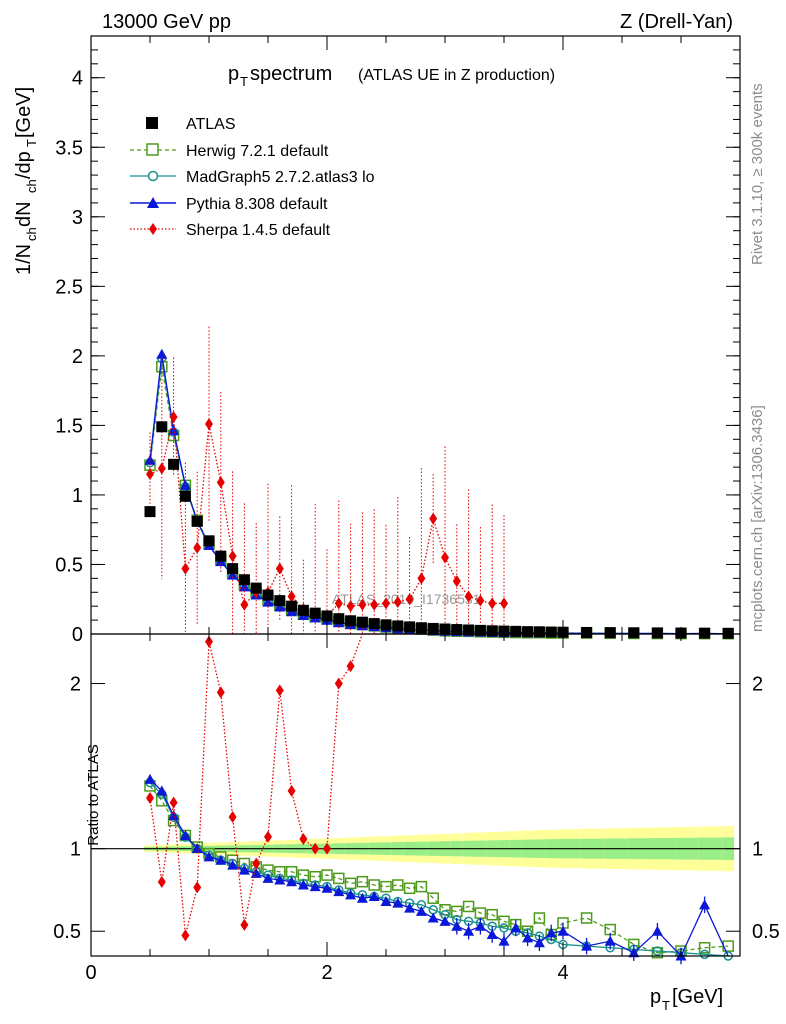 The height and width of the screenshot is (1024, 786). I want to click on legend-marker-atlas, so click(152, 123).